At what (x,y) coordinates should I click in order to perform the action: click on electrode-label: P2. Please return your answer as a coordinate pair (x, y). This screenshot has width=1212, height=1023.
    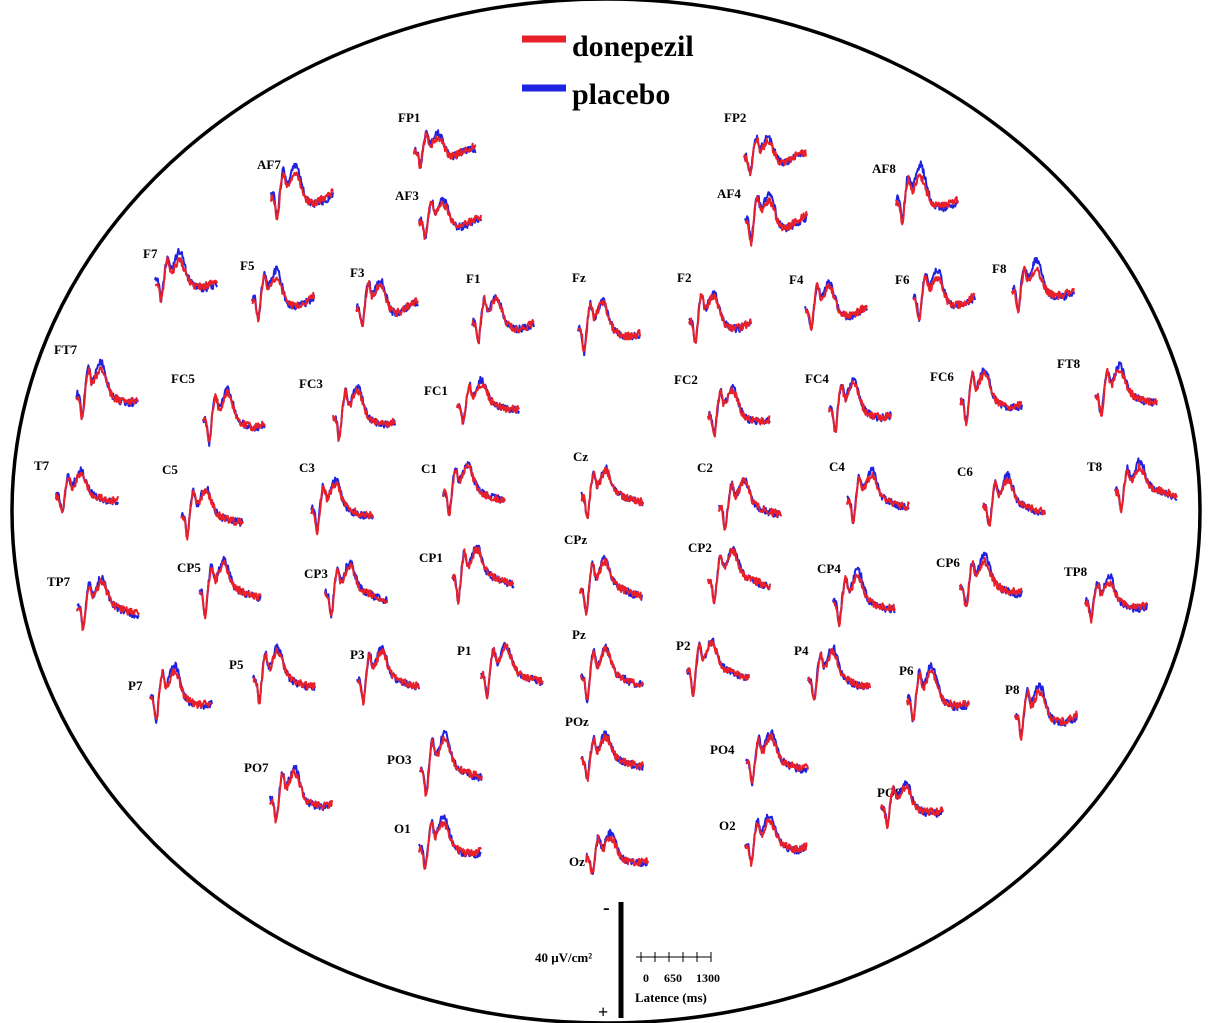
    Looking at the image, I should click on (683, 645).